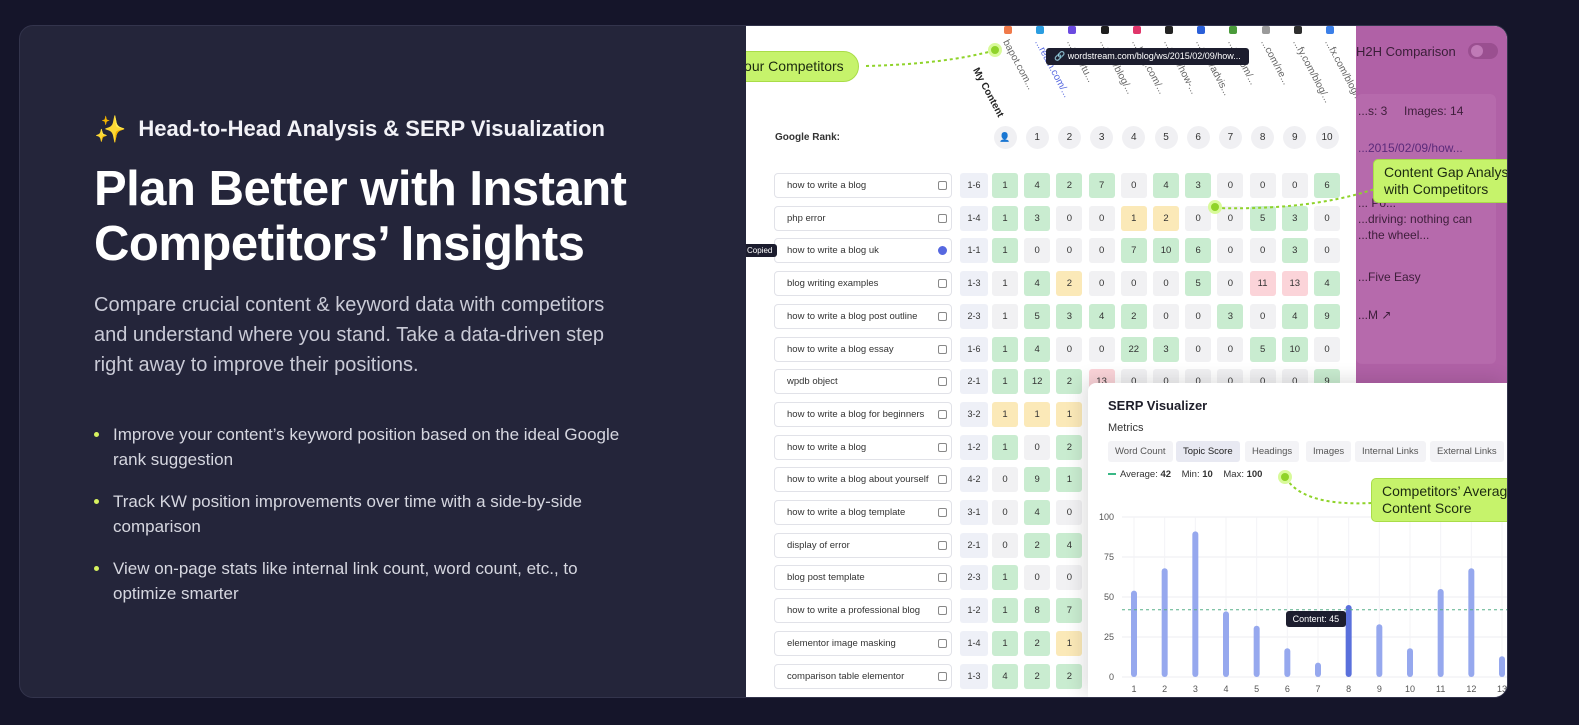  Describe the element at coordinates (1327, 316) in the screenshot. I see `rank-cell: 9` at that location.